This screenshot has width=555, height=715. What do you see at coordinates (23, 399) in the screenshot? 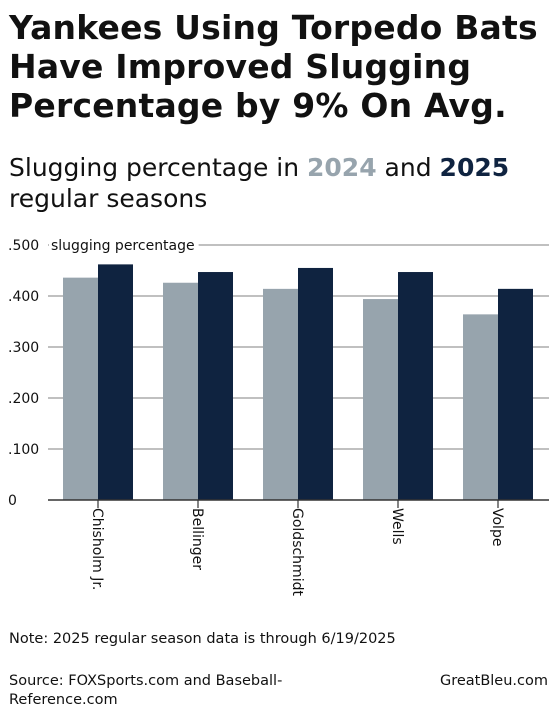
I see `y-tick-label: .200` at bounding box center [23, 399].